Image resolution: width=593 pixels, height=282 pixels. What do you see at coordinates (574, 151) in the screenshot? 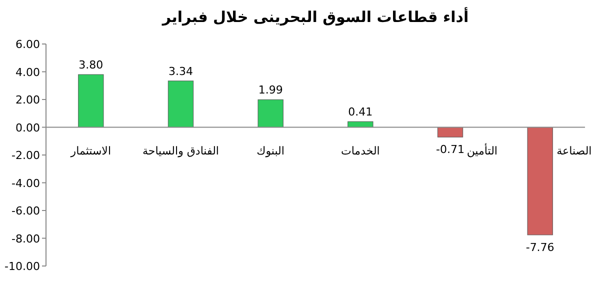
I see `x-tick-label: الصناعة` at bounding box center [574, 151].